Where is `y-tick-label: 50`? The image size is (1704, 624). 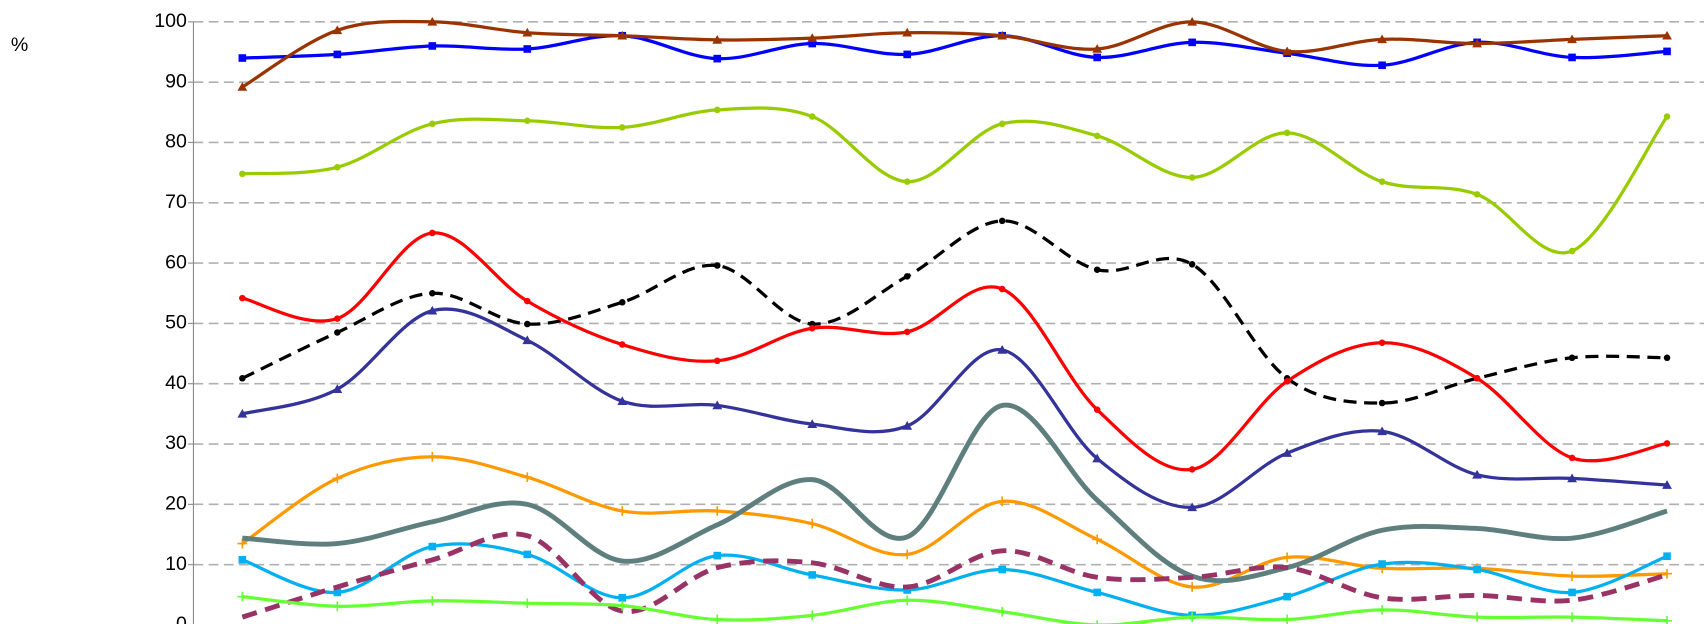 y-tick-label: 50 is located at coordinates (176, 323).